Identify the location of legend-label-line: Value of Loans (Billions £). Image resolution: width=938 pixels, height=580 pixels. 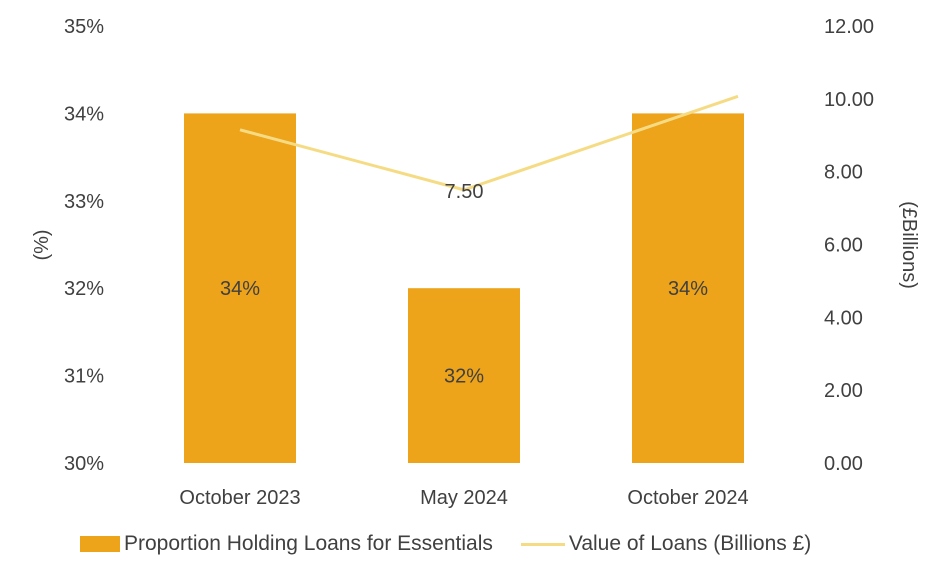
(690, 543).